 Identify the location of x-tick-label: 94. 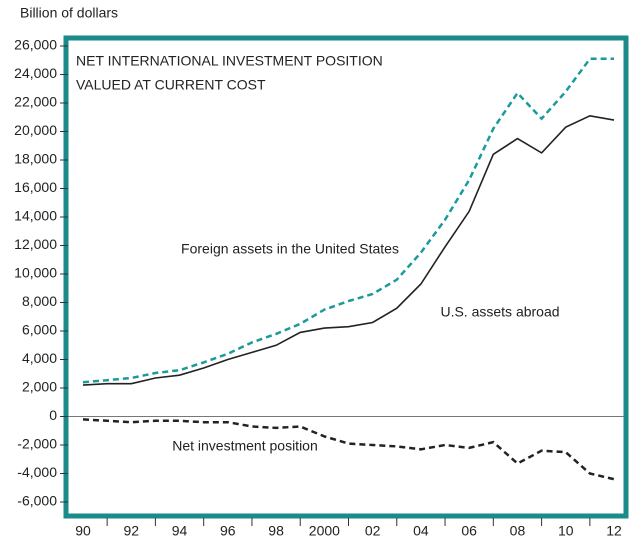
(180, 531).